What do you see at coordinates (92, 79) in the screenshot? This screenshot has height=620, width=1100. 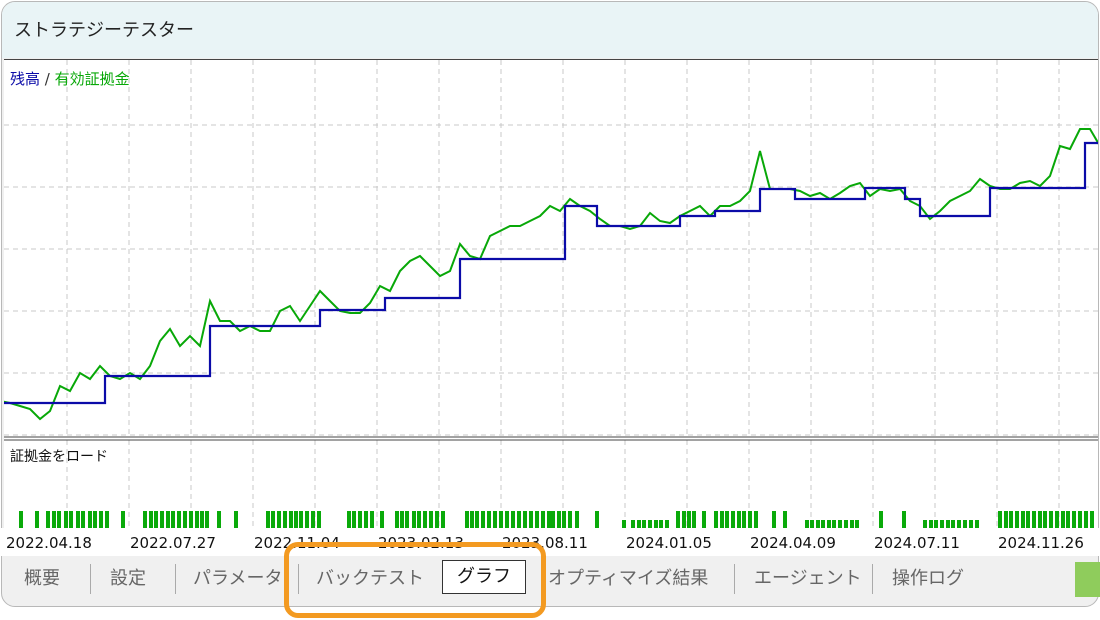 I see `legend-equity: 有効証拠金` at bounding box center [92, 79].